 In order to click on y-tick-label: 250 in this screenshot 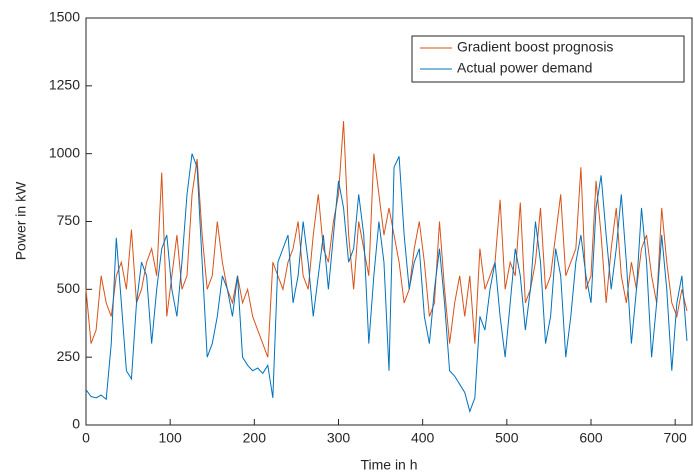, I will do `click(69, 356)`.